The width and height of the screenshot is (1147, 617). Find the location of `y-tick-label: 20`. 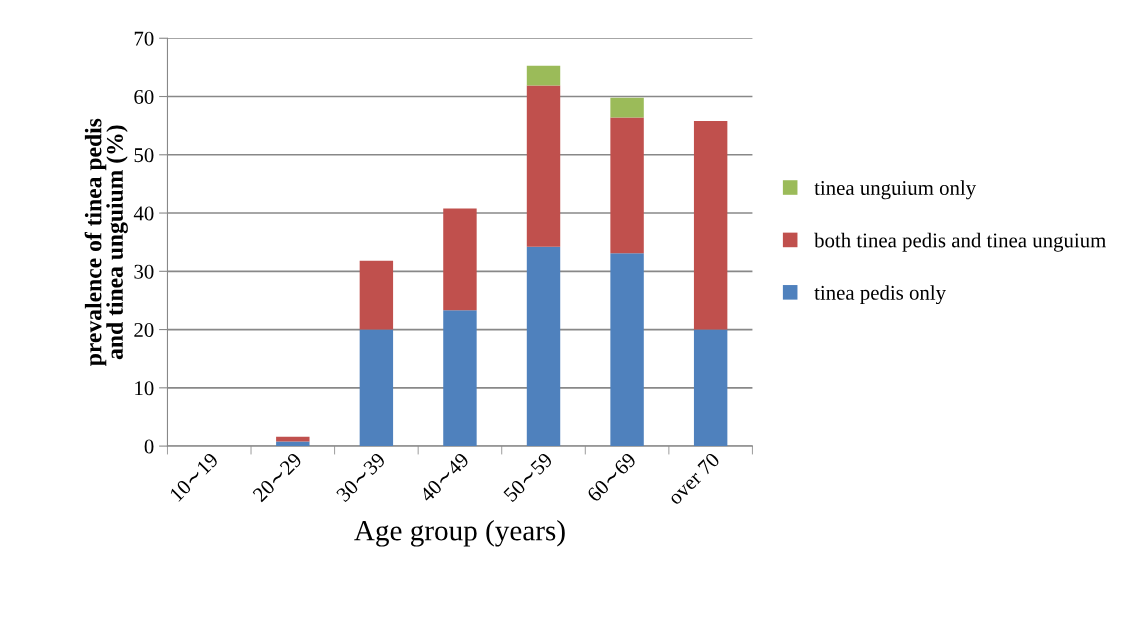

y-tick-label: 20 is located at coordinates (144, 329).